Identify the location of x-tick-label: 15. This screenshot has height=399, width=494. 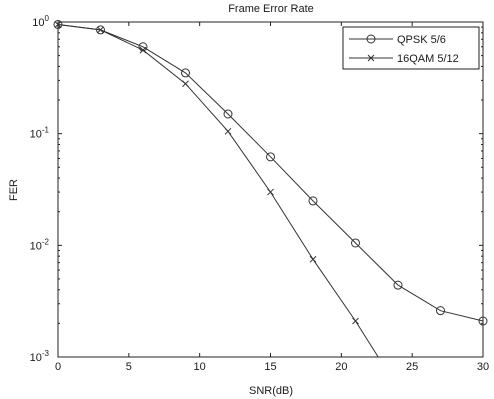
(270, 367).